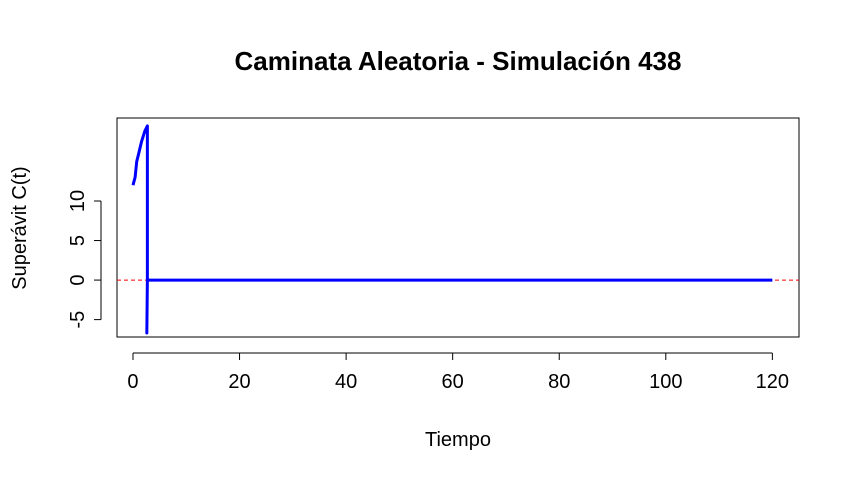 The image size is (859, 483). What do you see at coordinates (458, 61) in the screenshot?
I see `chart-title: Caminata Aleatoria - Simulación 438` at bounding box center [458, 61].